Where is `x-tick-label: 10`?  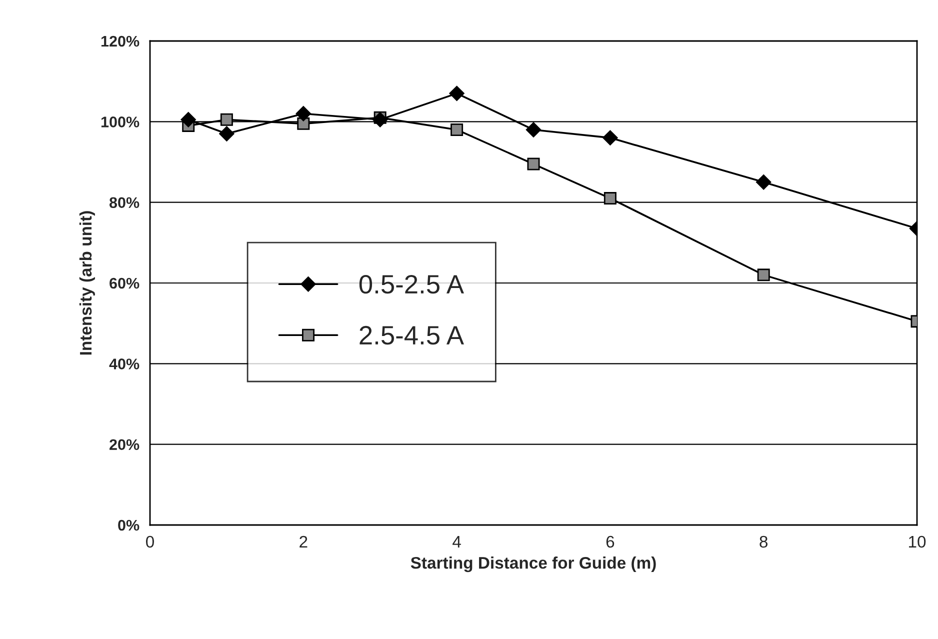
x-tick-label: 10 is located at coordinates (917, 542).